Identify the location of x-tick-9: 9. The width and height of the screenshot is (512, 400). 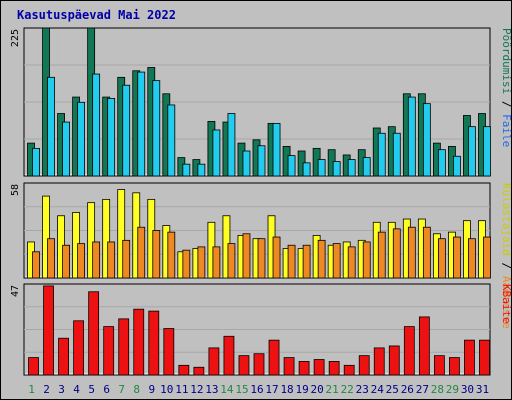
(151, 389).